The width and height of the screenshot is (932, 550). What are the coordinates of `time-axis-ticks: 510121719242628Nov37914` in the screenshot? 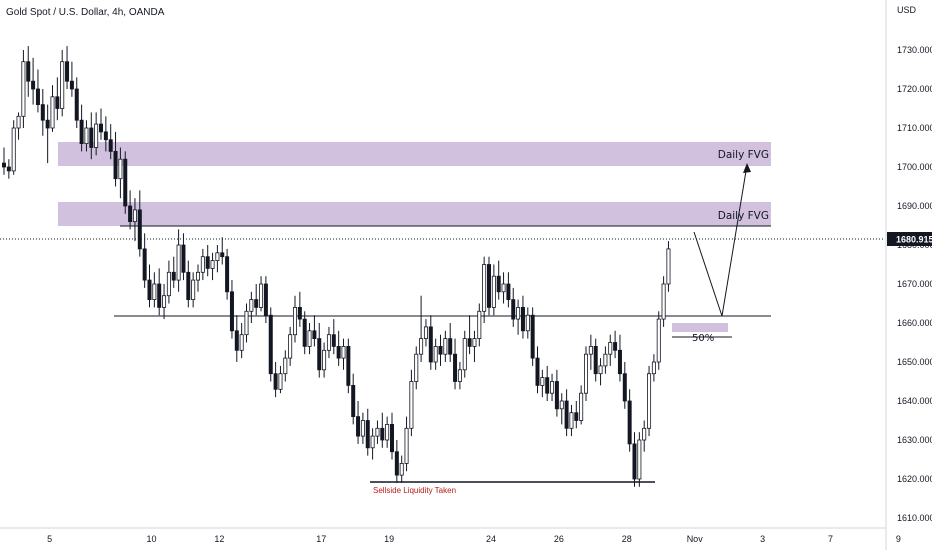 It's located at (474, 539).